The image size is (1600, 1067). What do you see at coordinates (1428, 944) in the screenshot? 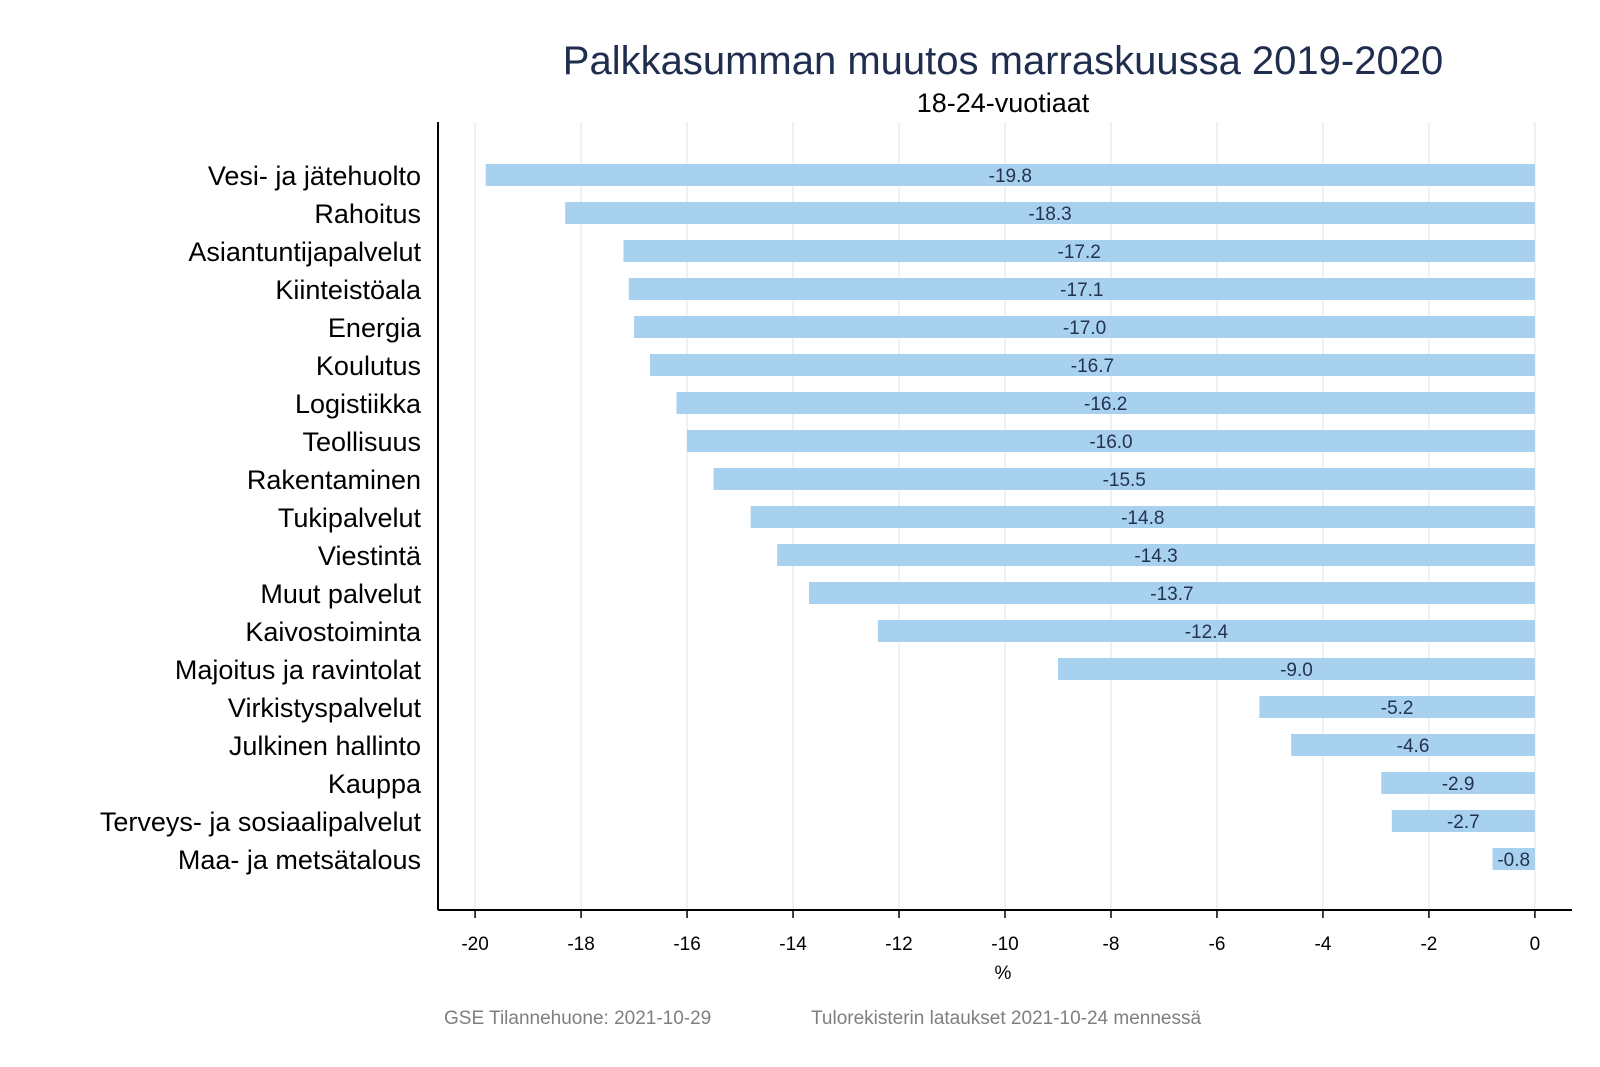
I see `x-tick-label: -2` at bounding box center [1428, 944].